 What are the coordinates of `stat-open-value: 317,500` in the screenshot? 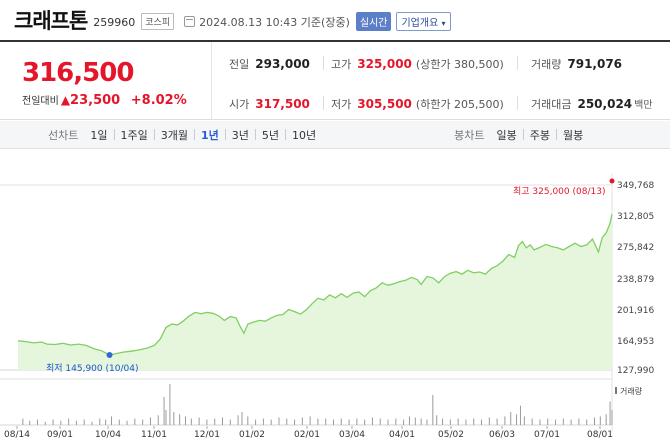 It's located at (282, 104).